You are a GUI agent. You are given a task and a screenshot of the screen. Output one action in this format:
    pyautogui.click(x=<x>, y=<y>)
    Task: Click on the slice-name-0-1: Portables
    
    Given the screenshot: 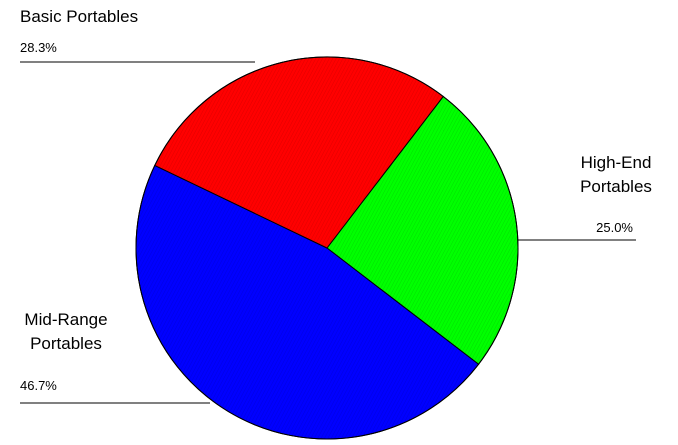 What is the action you would take?
    pyautogui.click(x=616, y=186)
    